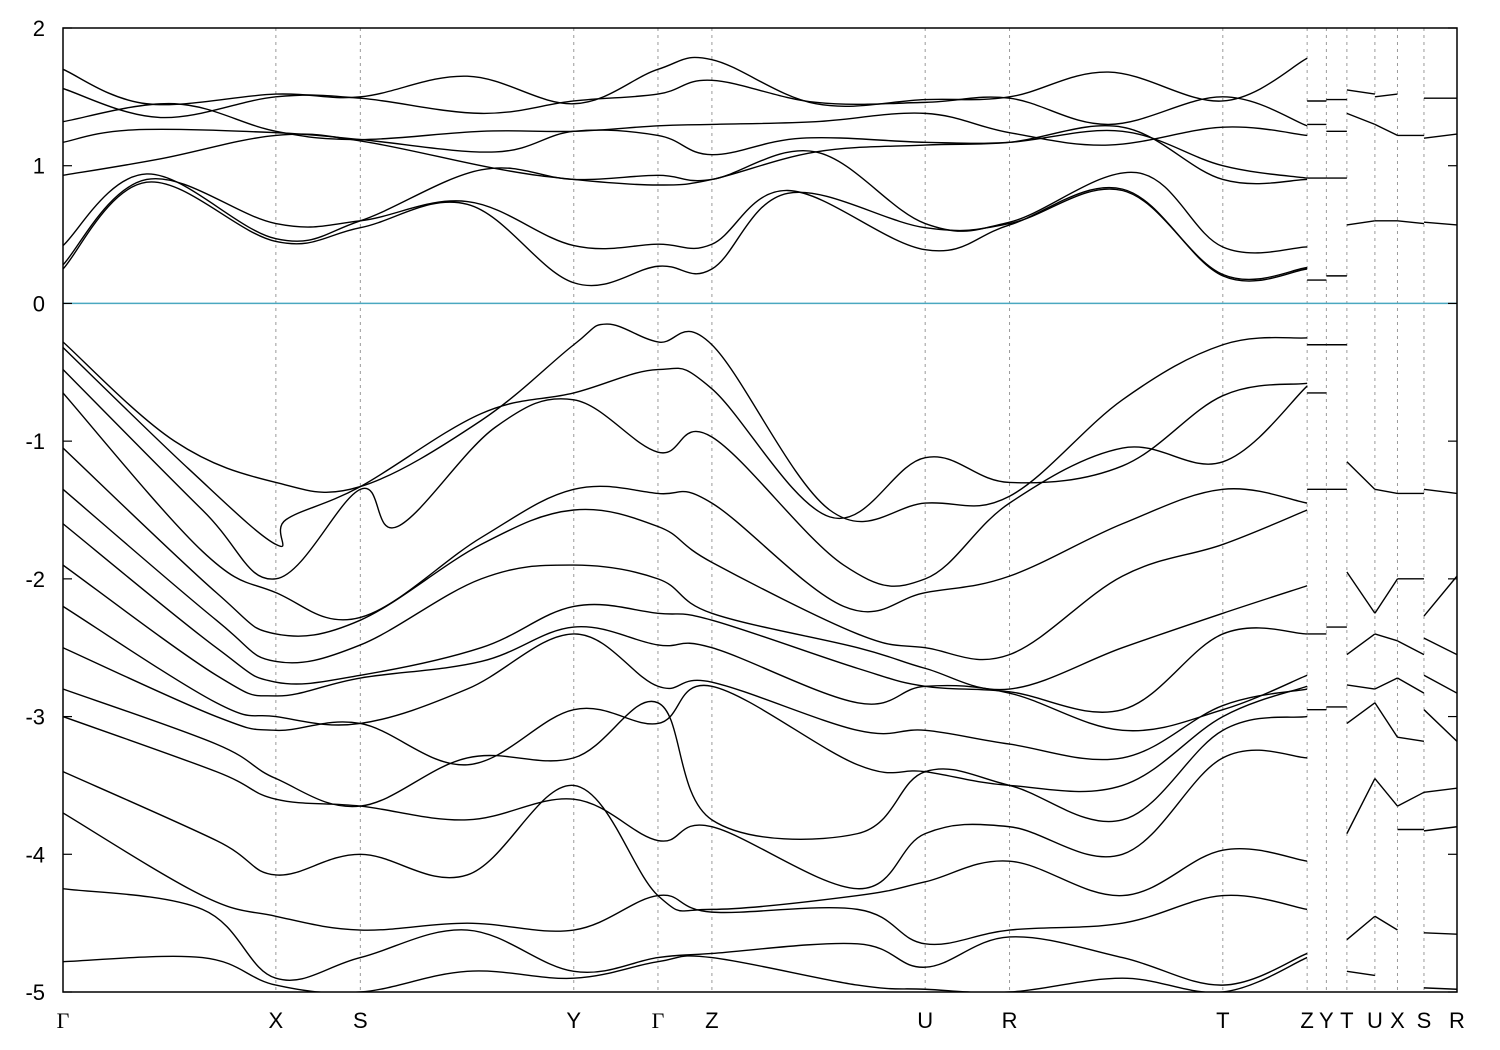 The height and width of the screenshot is (1050, 1500). Describe the element at coordinates (39, 166) in the screenshot. I see `y-tick-label: 1` at that location.